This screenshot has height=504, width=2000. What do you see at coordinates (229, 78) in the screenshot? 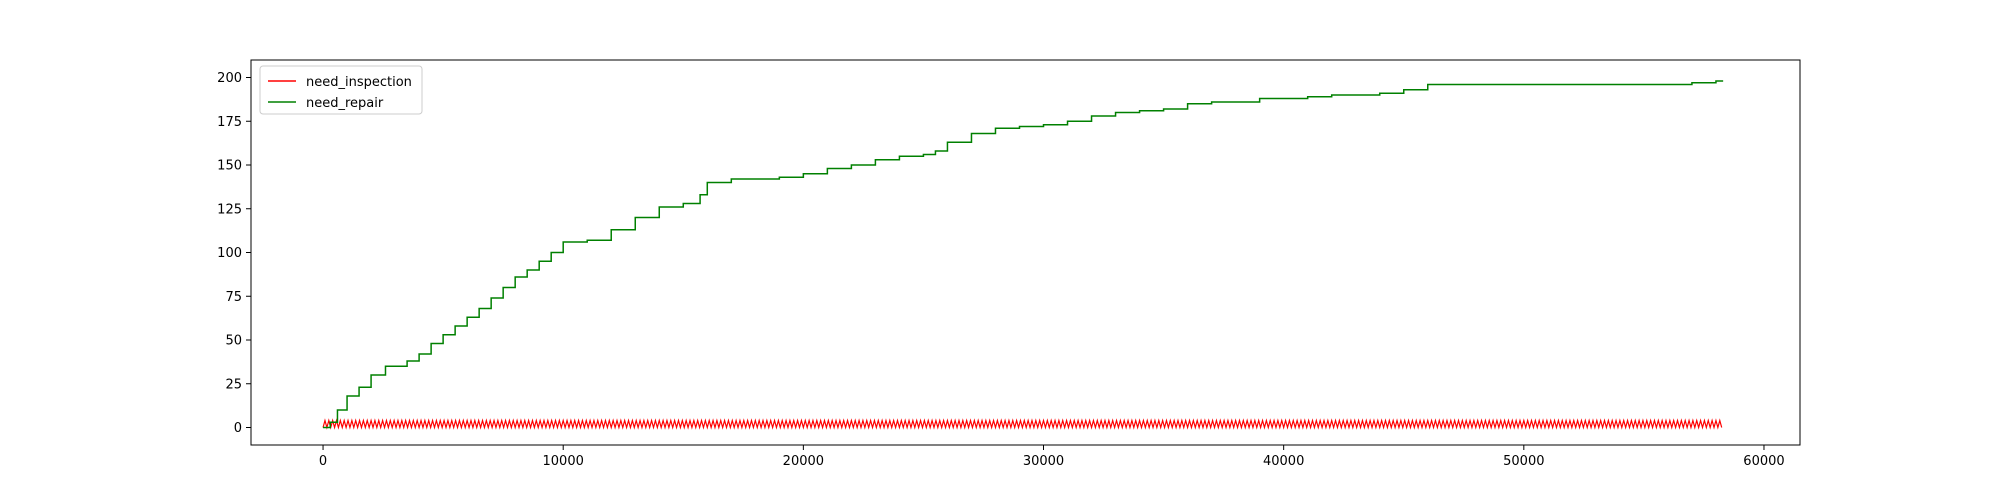
I see `y-tick-label: 200` at bounding box center [229, 78].